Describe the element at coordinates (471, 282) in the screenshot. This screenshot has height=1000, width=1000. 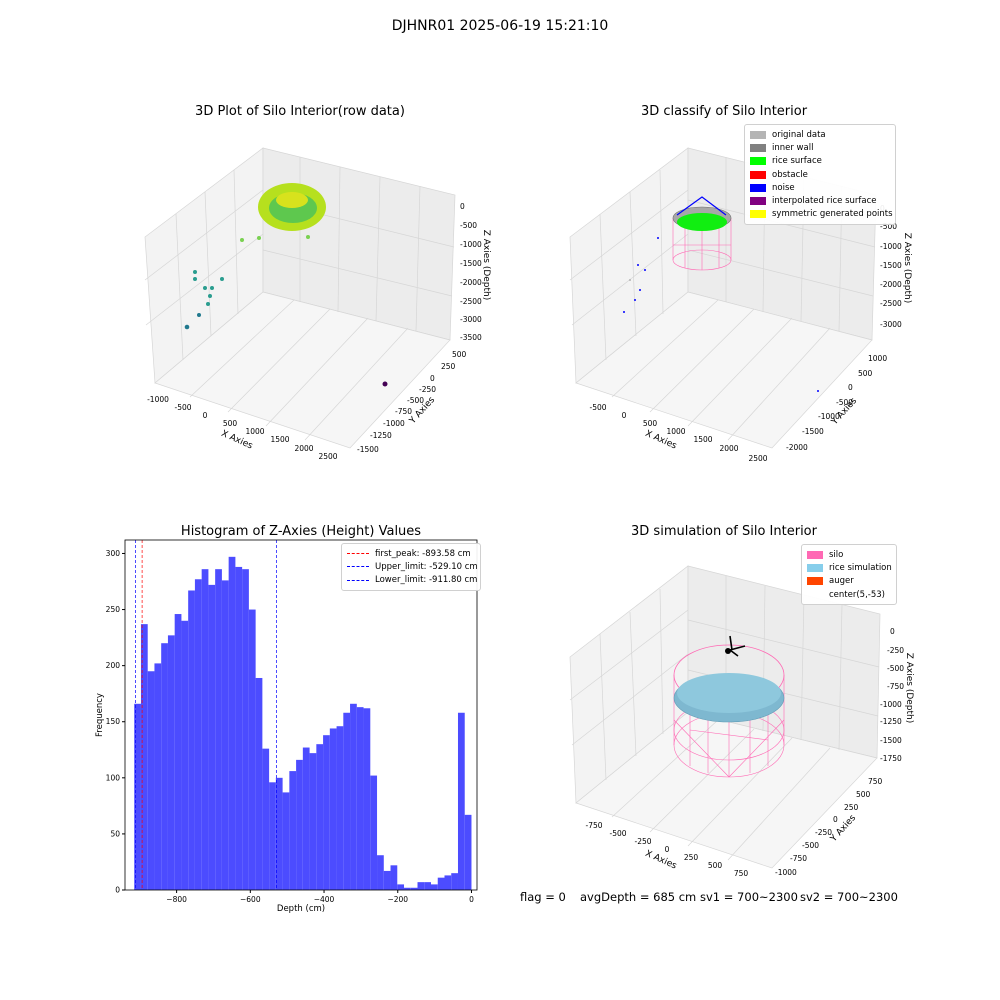
I see `raw-z-tick: -2000` at that location.